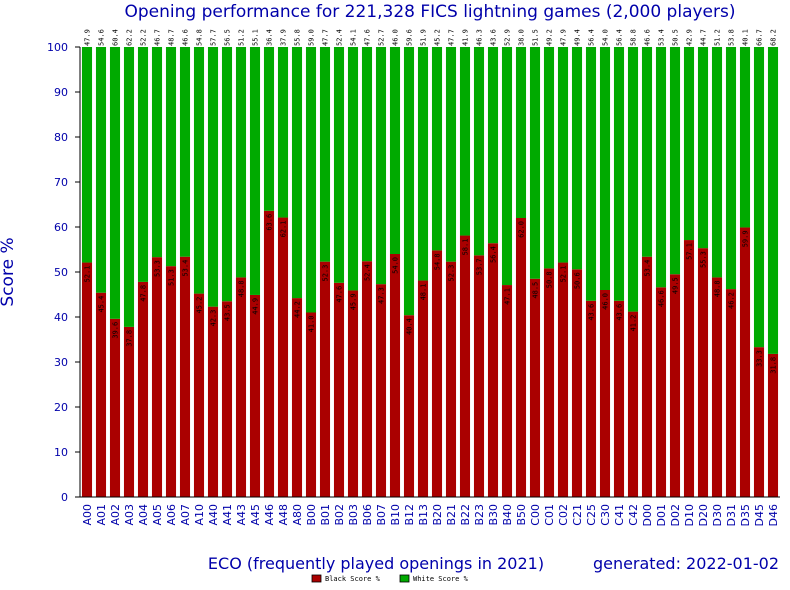 Image resolution: width=790 pixels, height=590 pixels. I want to click on data-label-black: 41.0, so click(312, 324).